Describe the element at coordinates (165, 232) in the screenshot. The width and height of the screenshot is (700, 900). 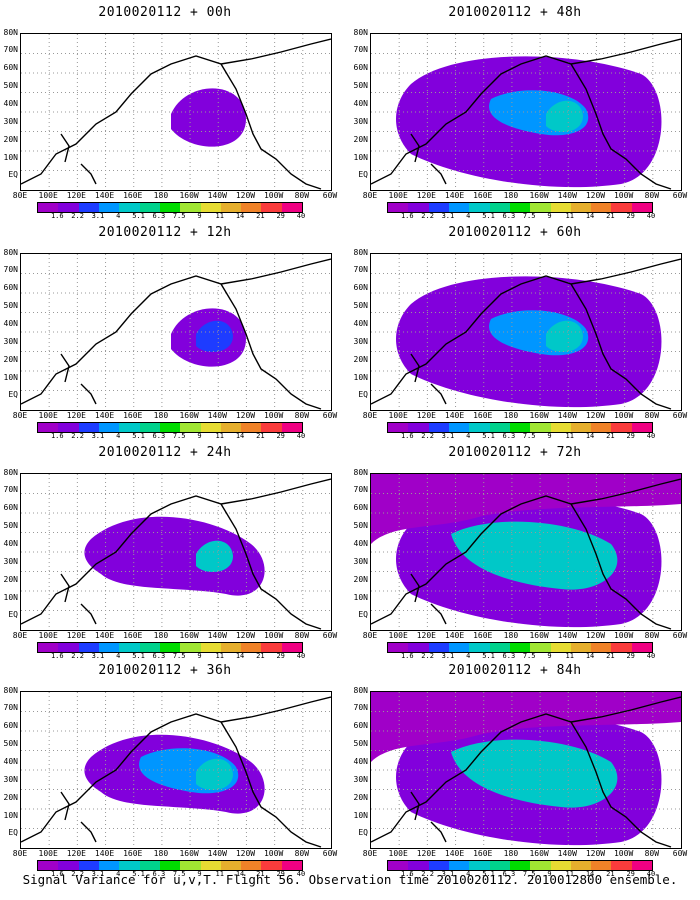
I see `panel-title: 2010020112 + 12h` at that location.